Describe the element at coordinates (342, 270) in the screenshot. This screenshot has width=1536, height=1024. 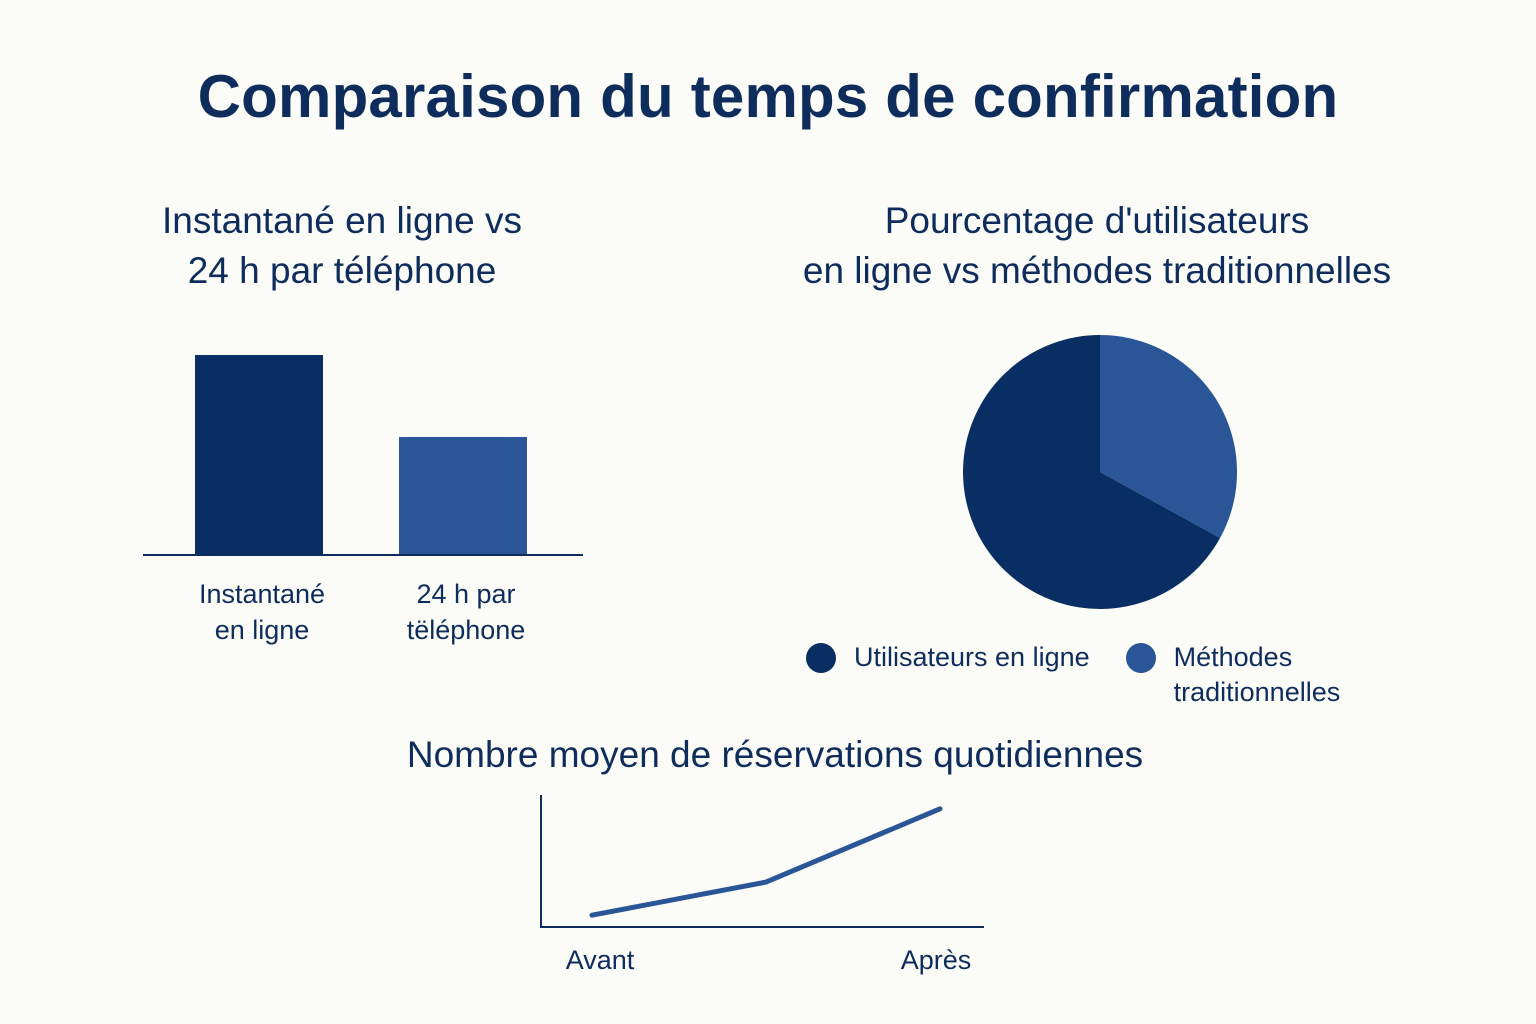
I see `bar-chart-title-line: 24 h par téléphone` at that location.